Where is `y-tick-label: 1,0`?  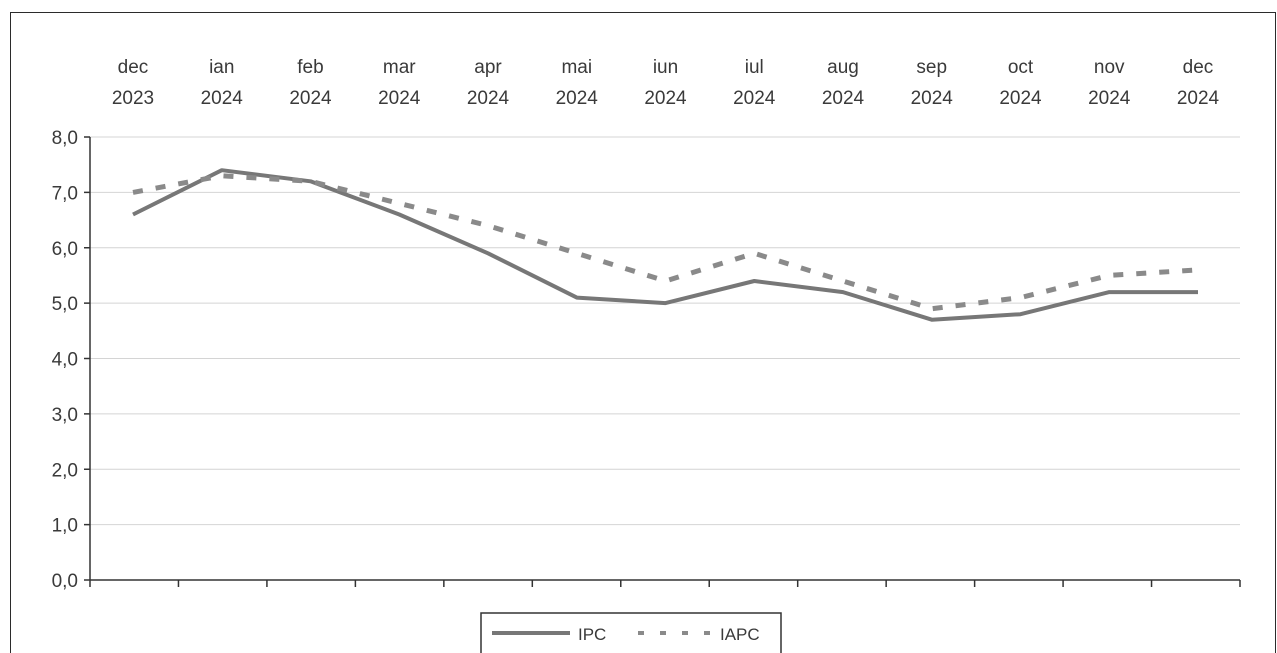 y-tick-label: 1,0 is located at coordinates (65, 526).